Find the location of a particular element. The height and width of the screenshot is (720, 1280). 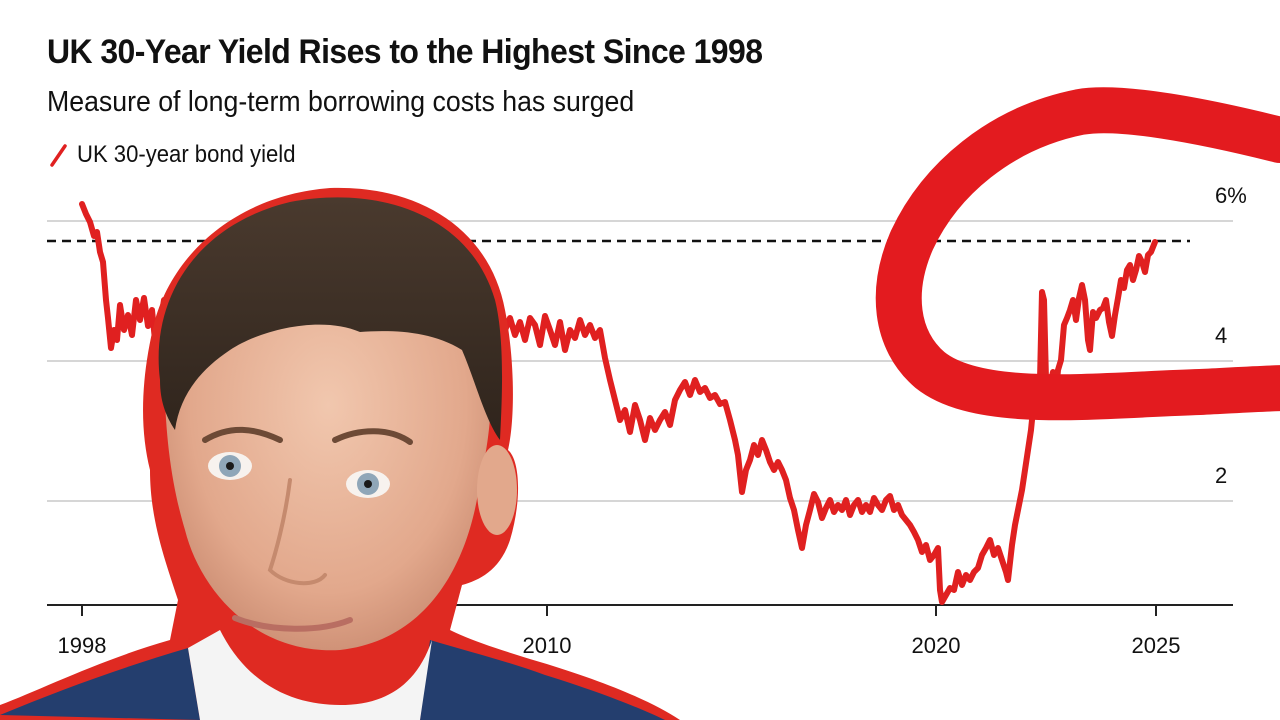

y-tick-label-6: 6% is located at coordinates (1231, 195).